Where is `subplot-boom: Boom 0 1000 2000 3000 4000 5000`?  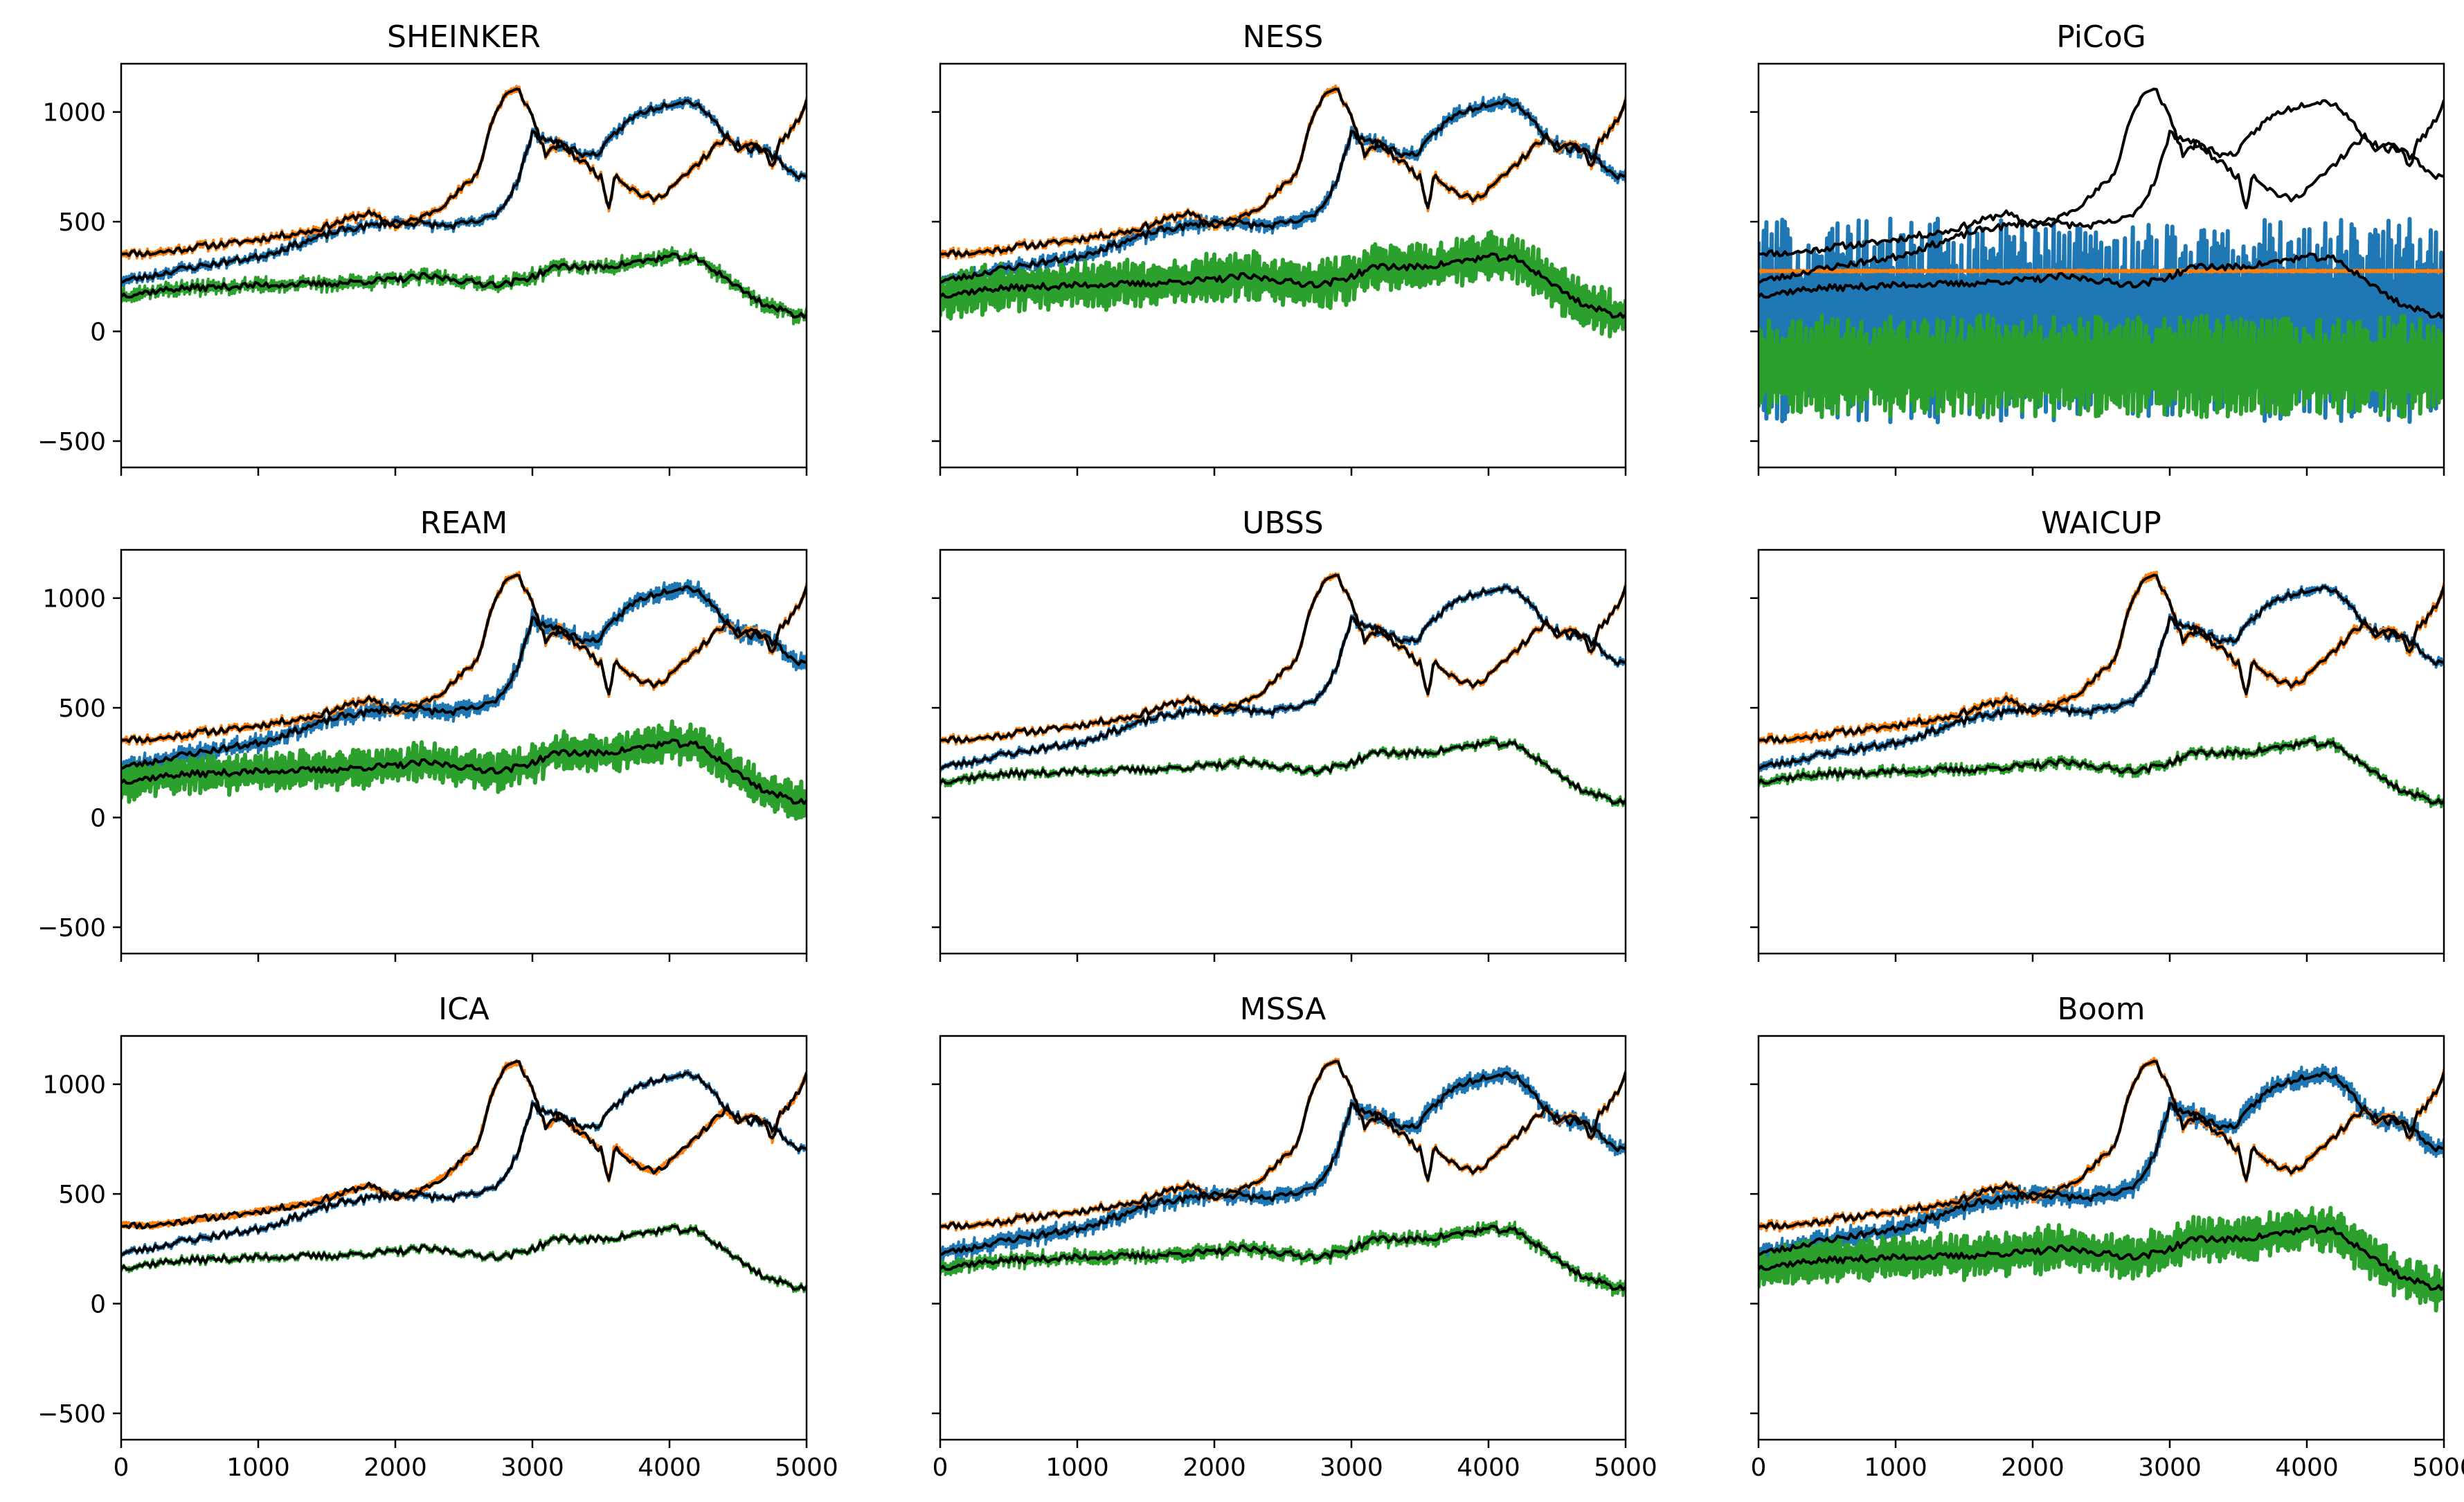
subplot-boom: Boom 0 1000 2000 3000 4000 5000 is located at coordinates (2107, 1237).